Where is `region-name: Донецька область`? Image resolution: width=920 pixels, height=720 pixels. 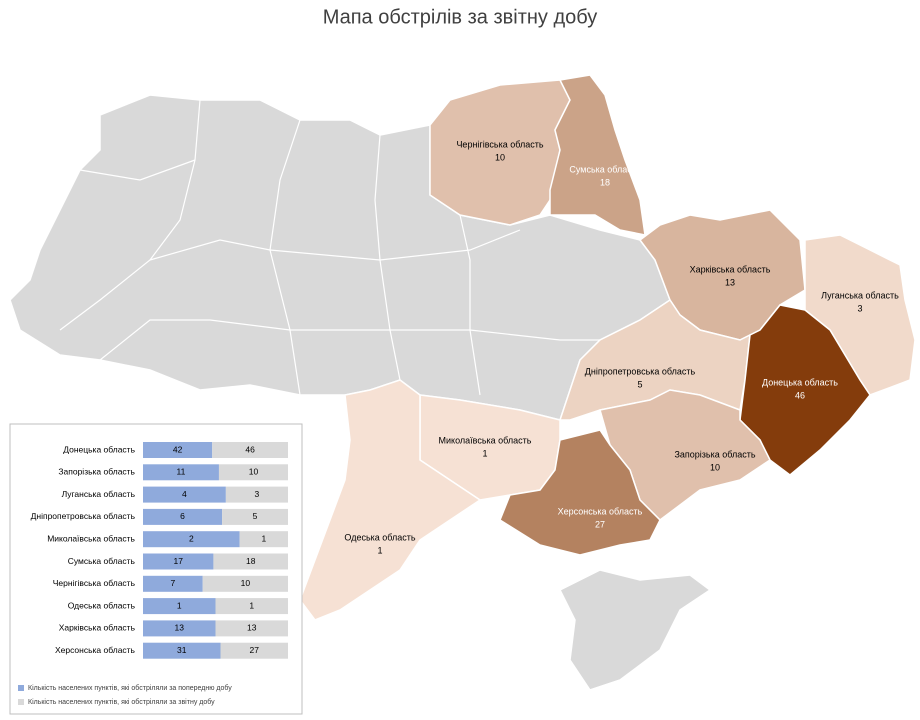
region-name: Донецька область is located at coordinates (800, 382).